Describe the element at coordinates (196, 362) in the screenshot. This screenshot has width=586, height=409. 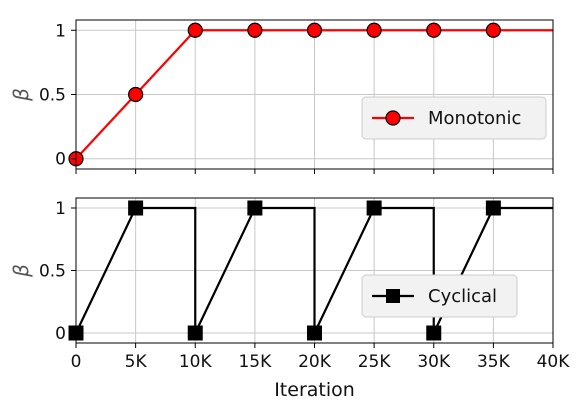
I see `x-tick-label: 10K` at that location.